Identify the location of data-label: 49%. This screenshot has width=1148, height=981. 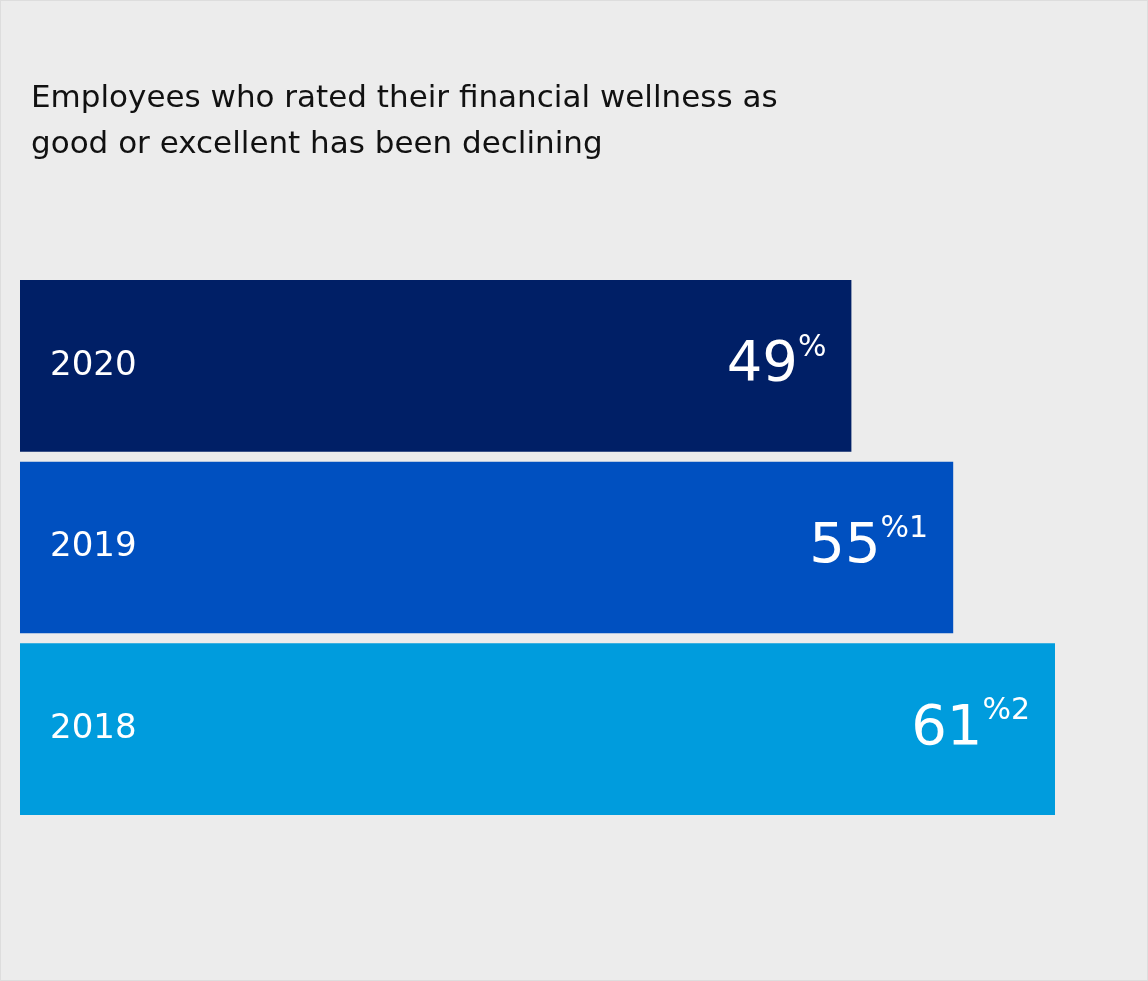
(776, 360).